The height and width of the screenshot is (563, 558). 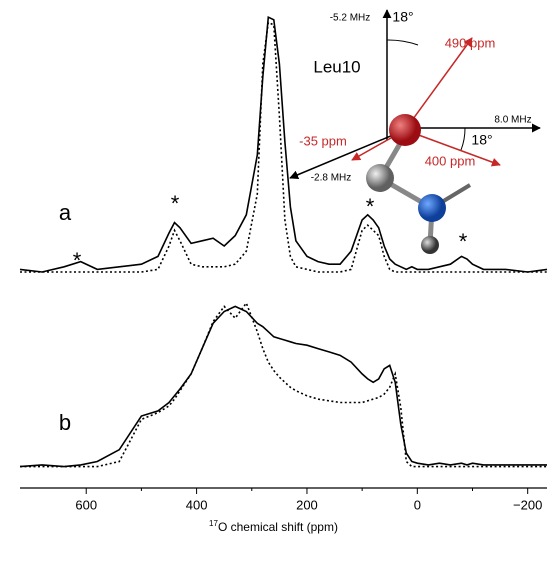 What do you see at coordinates (430, 245) in the screenshot?
I see `hydrogen-atom` at bounding box center [430, 245].